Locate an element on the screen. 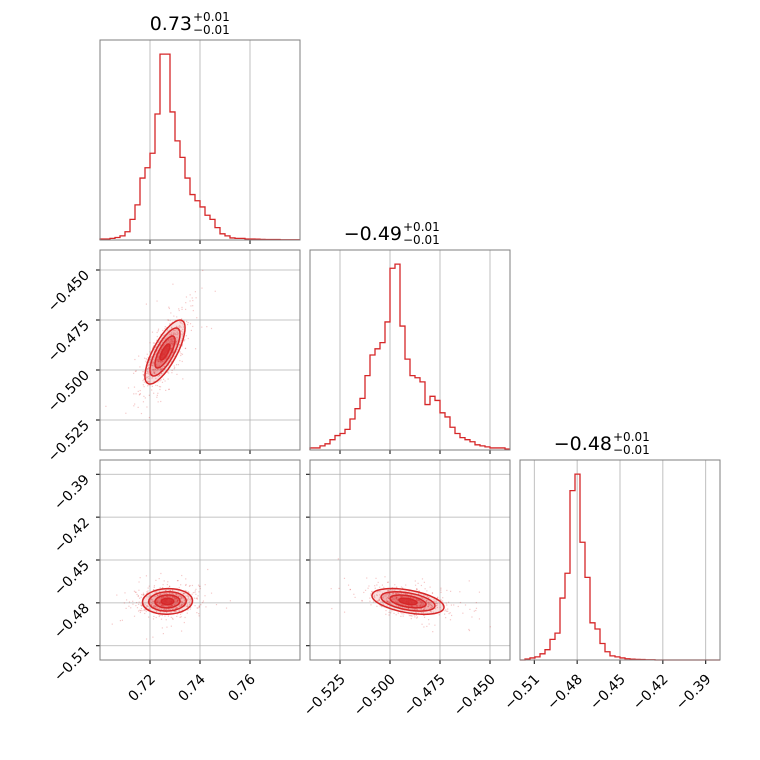 Image resolution: width=760 pixels, height=760 pixels. param-title-minus-0: −0.01 is located at coordinates (211, 30).